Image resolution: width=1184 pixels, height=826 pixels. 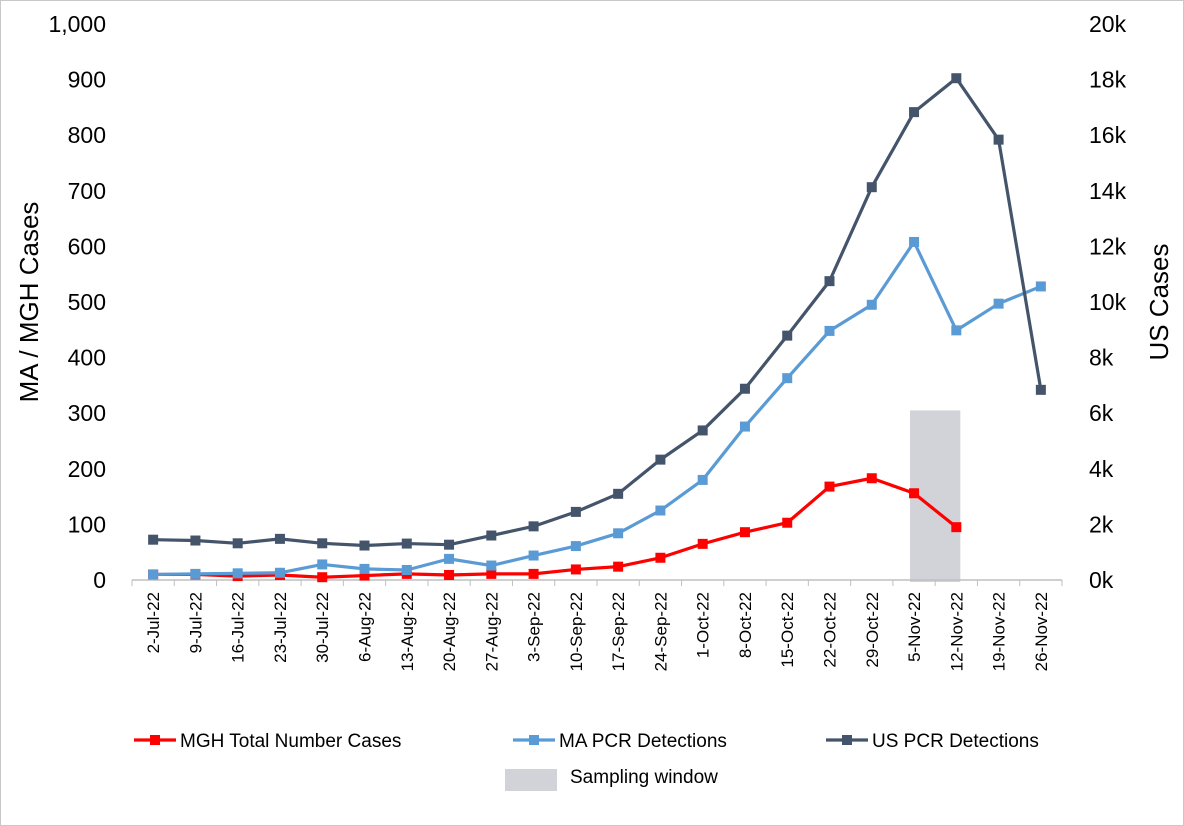 I want to click on legend-item-sampling-window: Sampling window, so click(x=611, y=779).